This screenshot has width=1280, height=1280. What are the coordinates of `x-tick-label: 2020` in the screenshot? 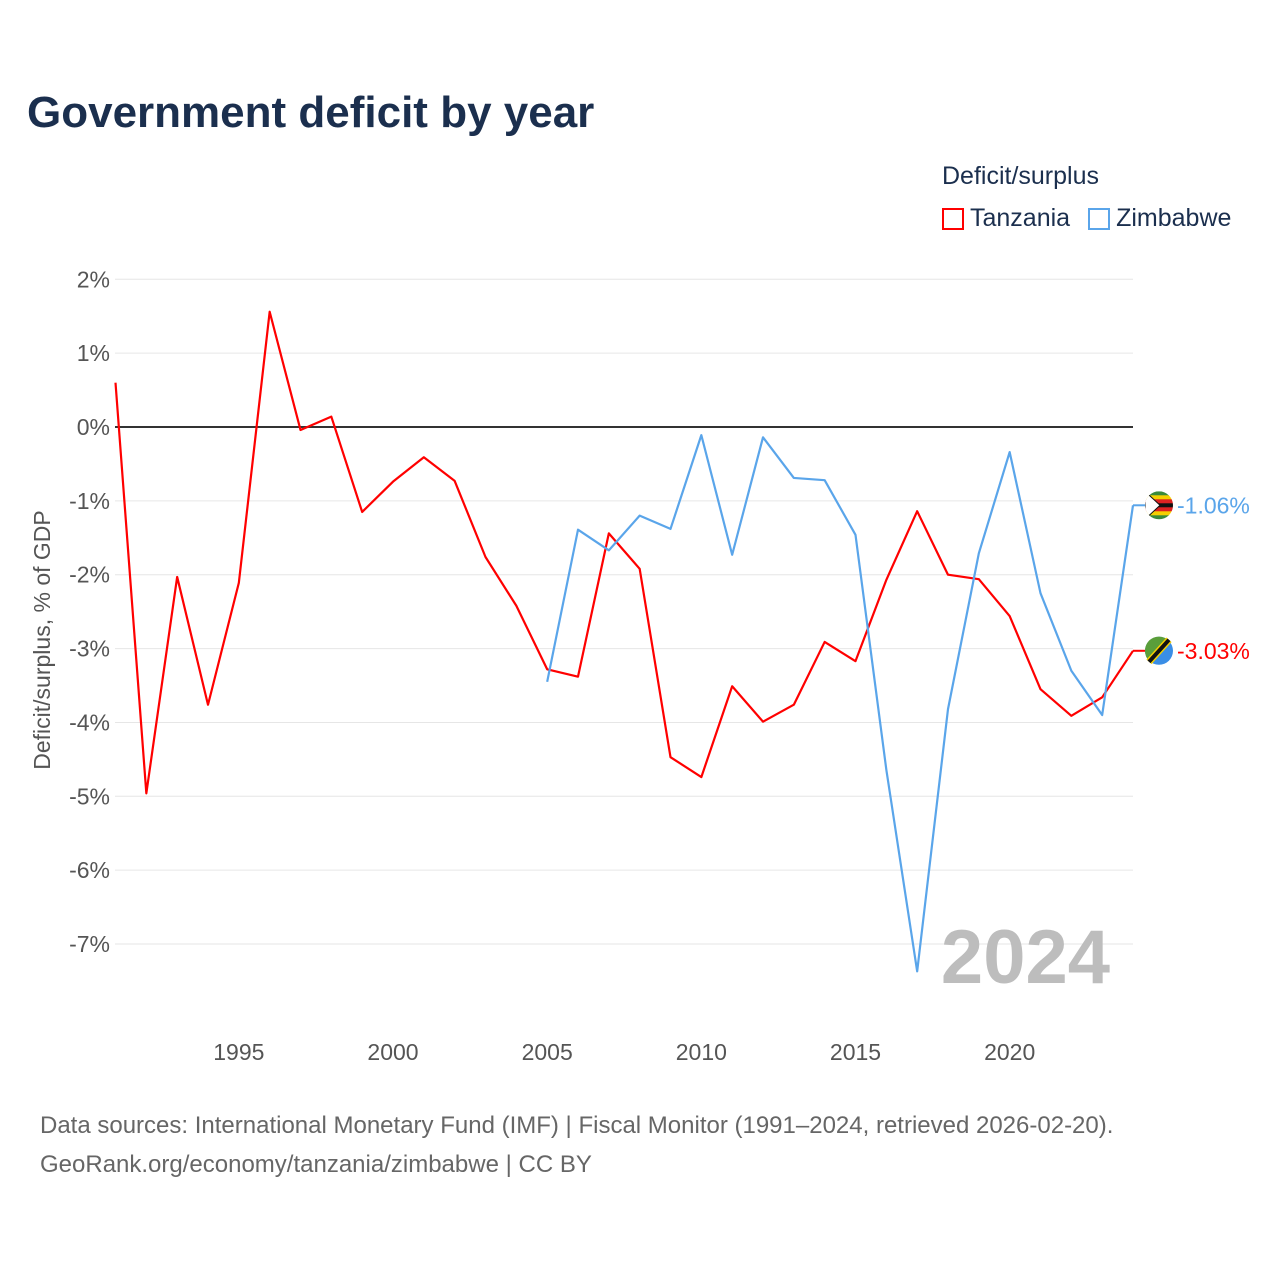 It's located at (1009, 1052).